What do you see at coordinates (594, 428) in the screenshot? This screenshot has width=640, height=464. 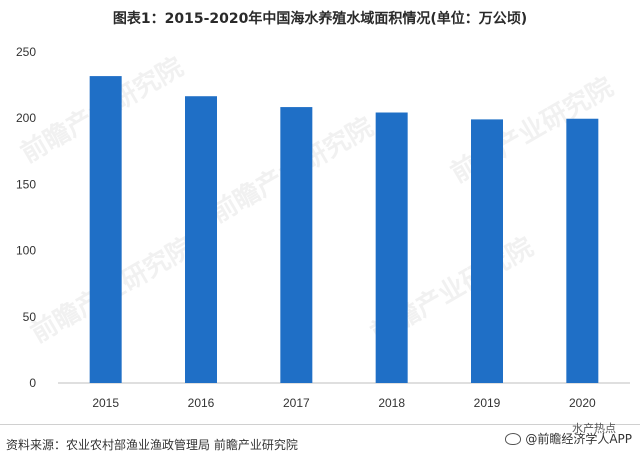 I see `logo-top-text: 水产热点` at bounding box center [594, 428].